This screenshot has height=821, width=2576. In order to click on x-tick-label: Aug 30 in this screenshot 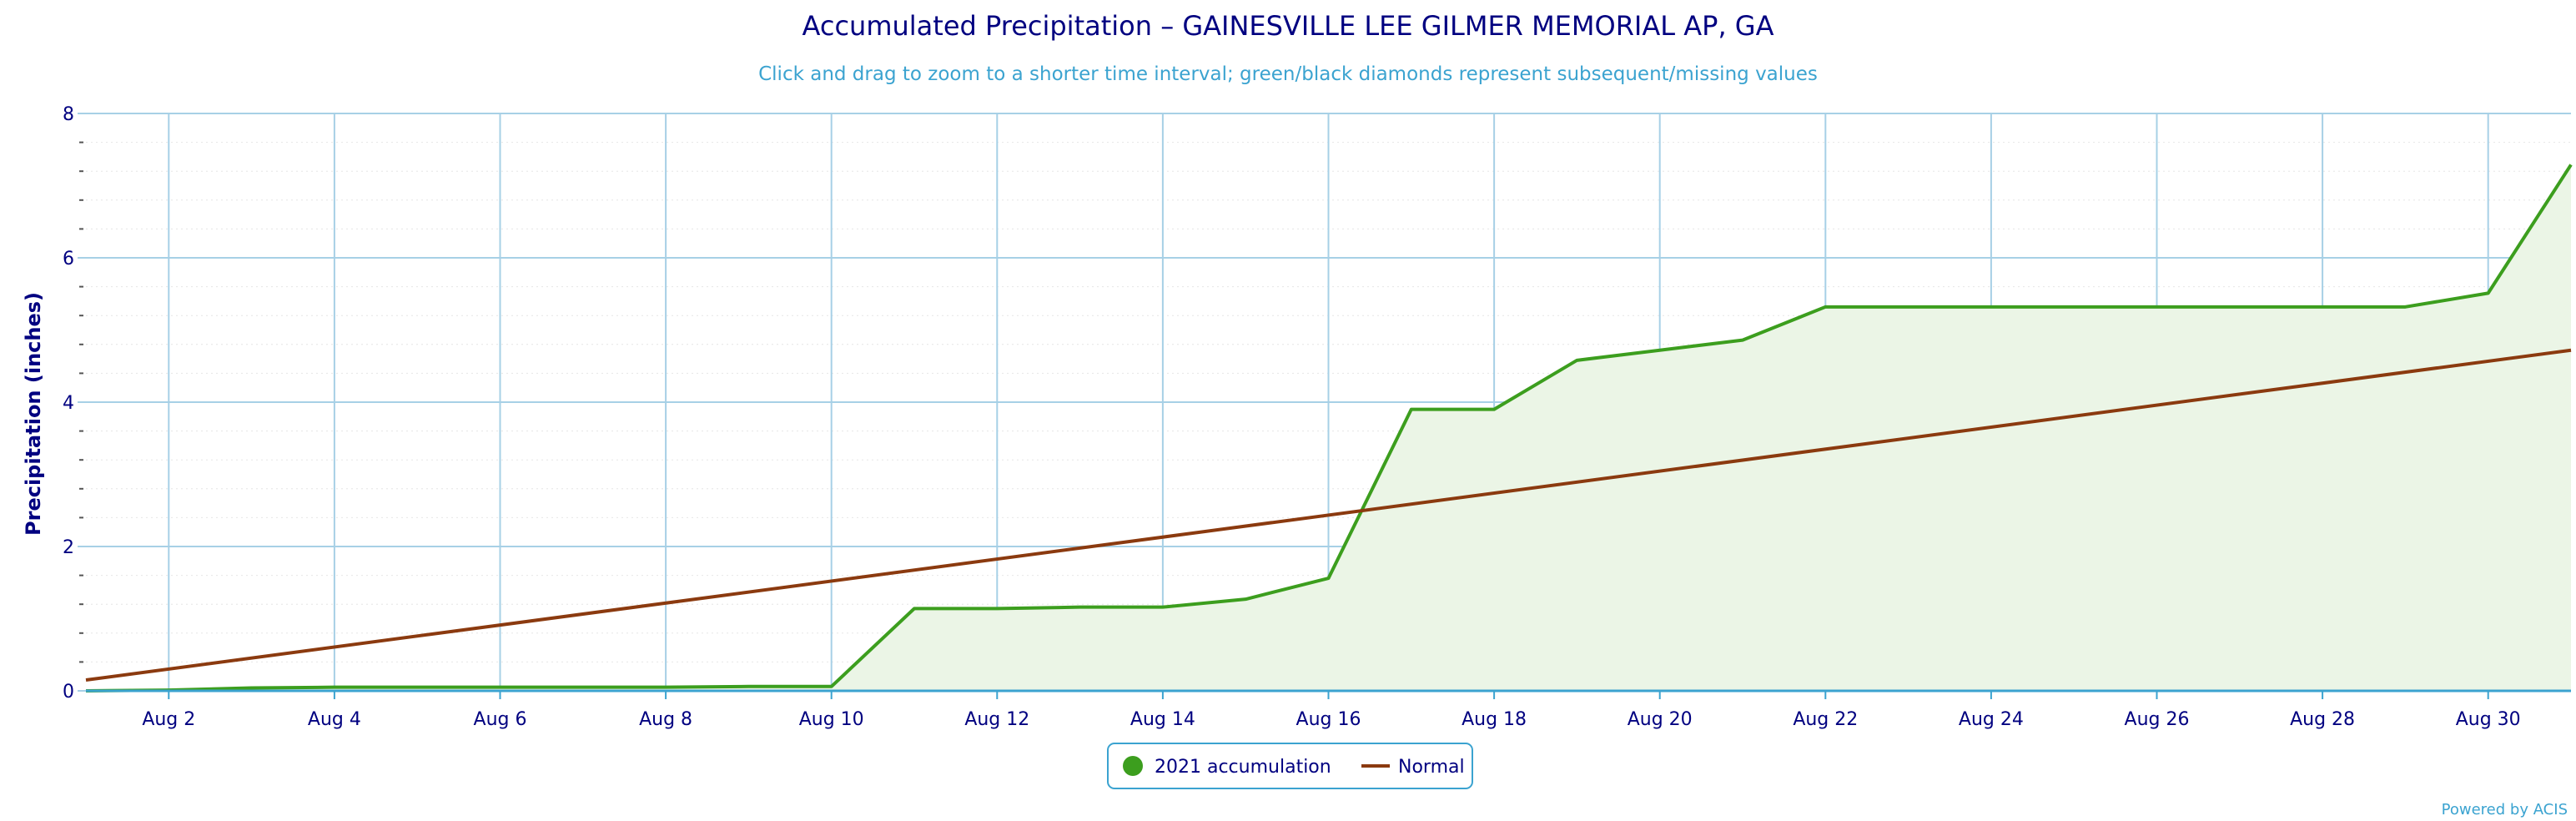, I will do `click(2488, 720)`.